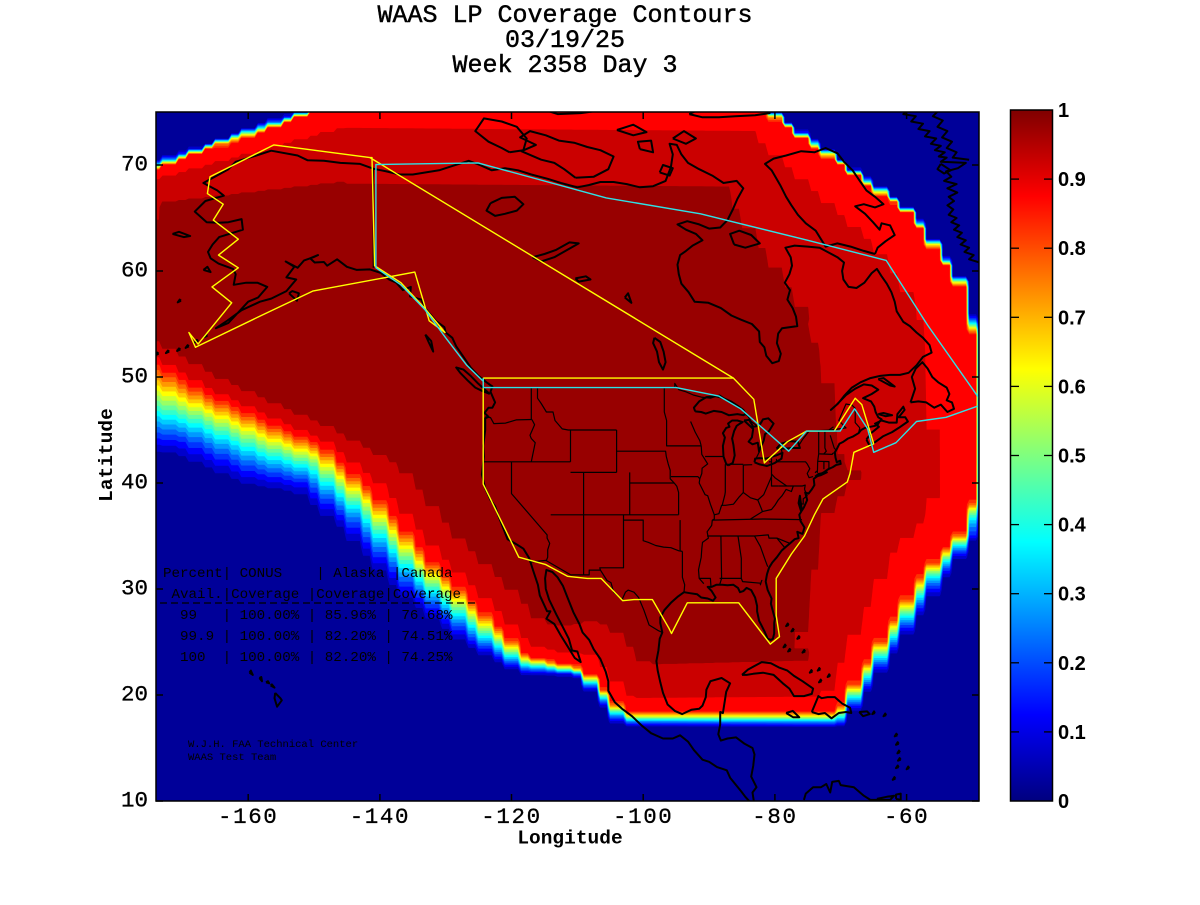 Image resolution: width=1200 pixels, height=905 pixels. I want to click on svg-text: 50, so click(134, 377).